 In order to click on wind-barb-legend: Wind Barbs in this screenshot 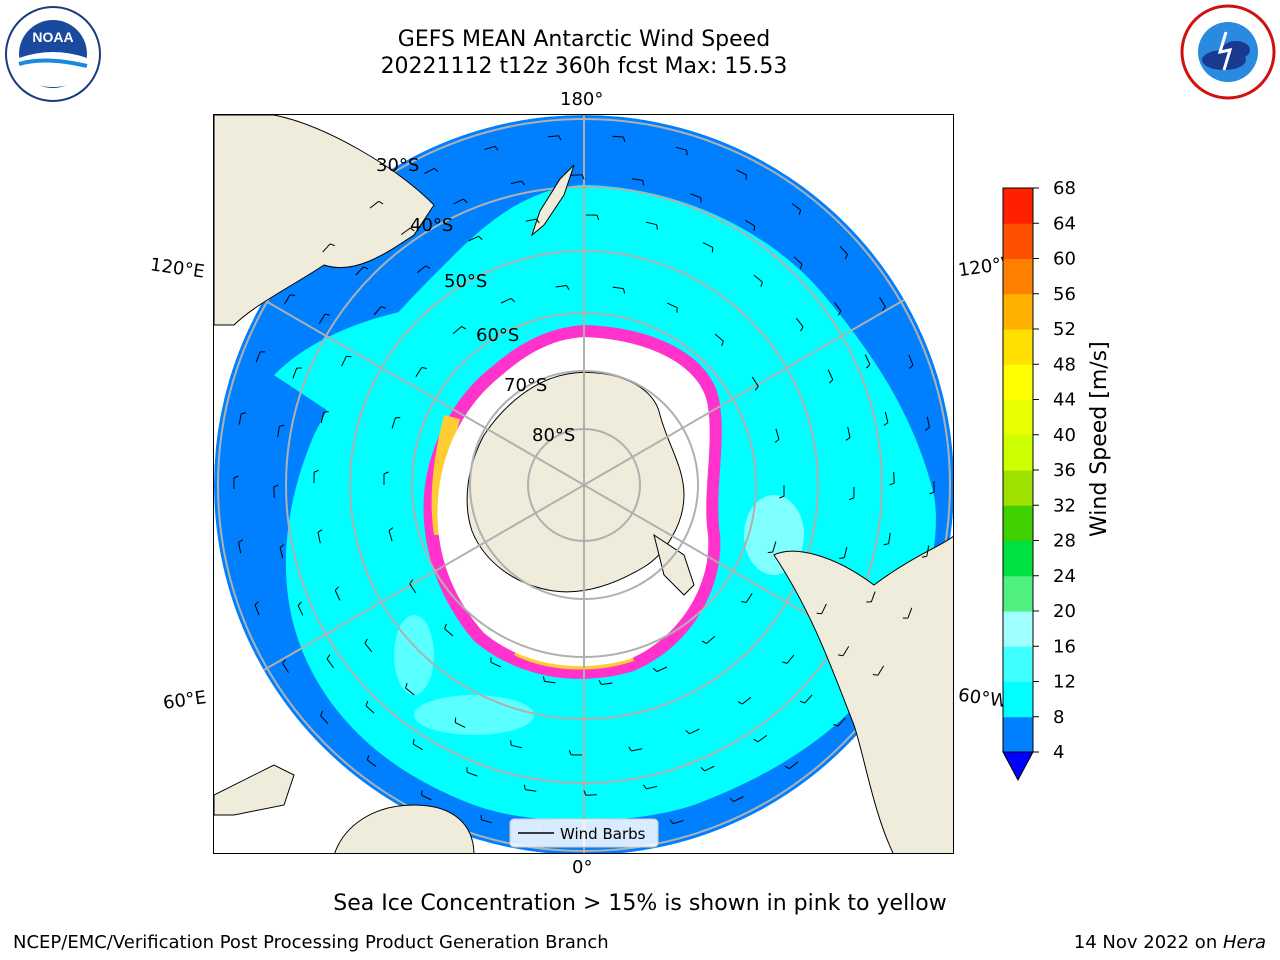, I will do `click(584, 833)`.